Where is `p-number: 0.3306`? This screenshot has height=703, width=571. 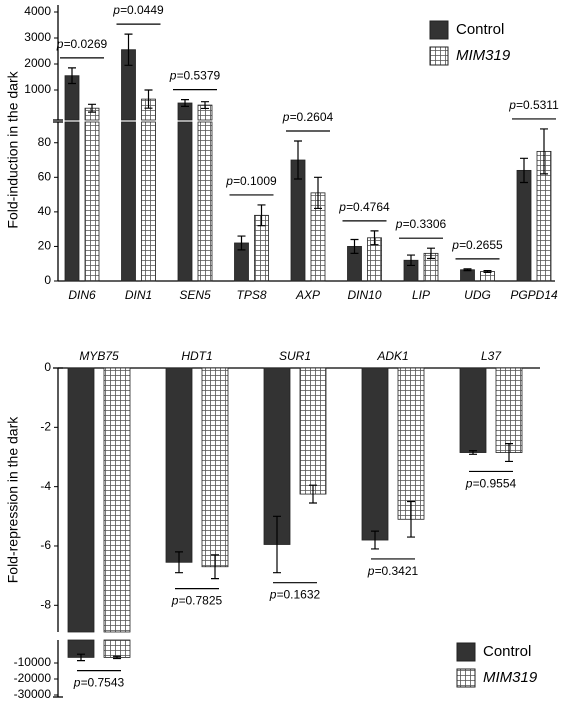 p-number: 0.3306 is located at coordinates (427, 224).